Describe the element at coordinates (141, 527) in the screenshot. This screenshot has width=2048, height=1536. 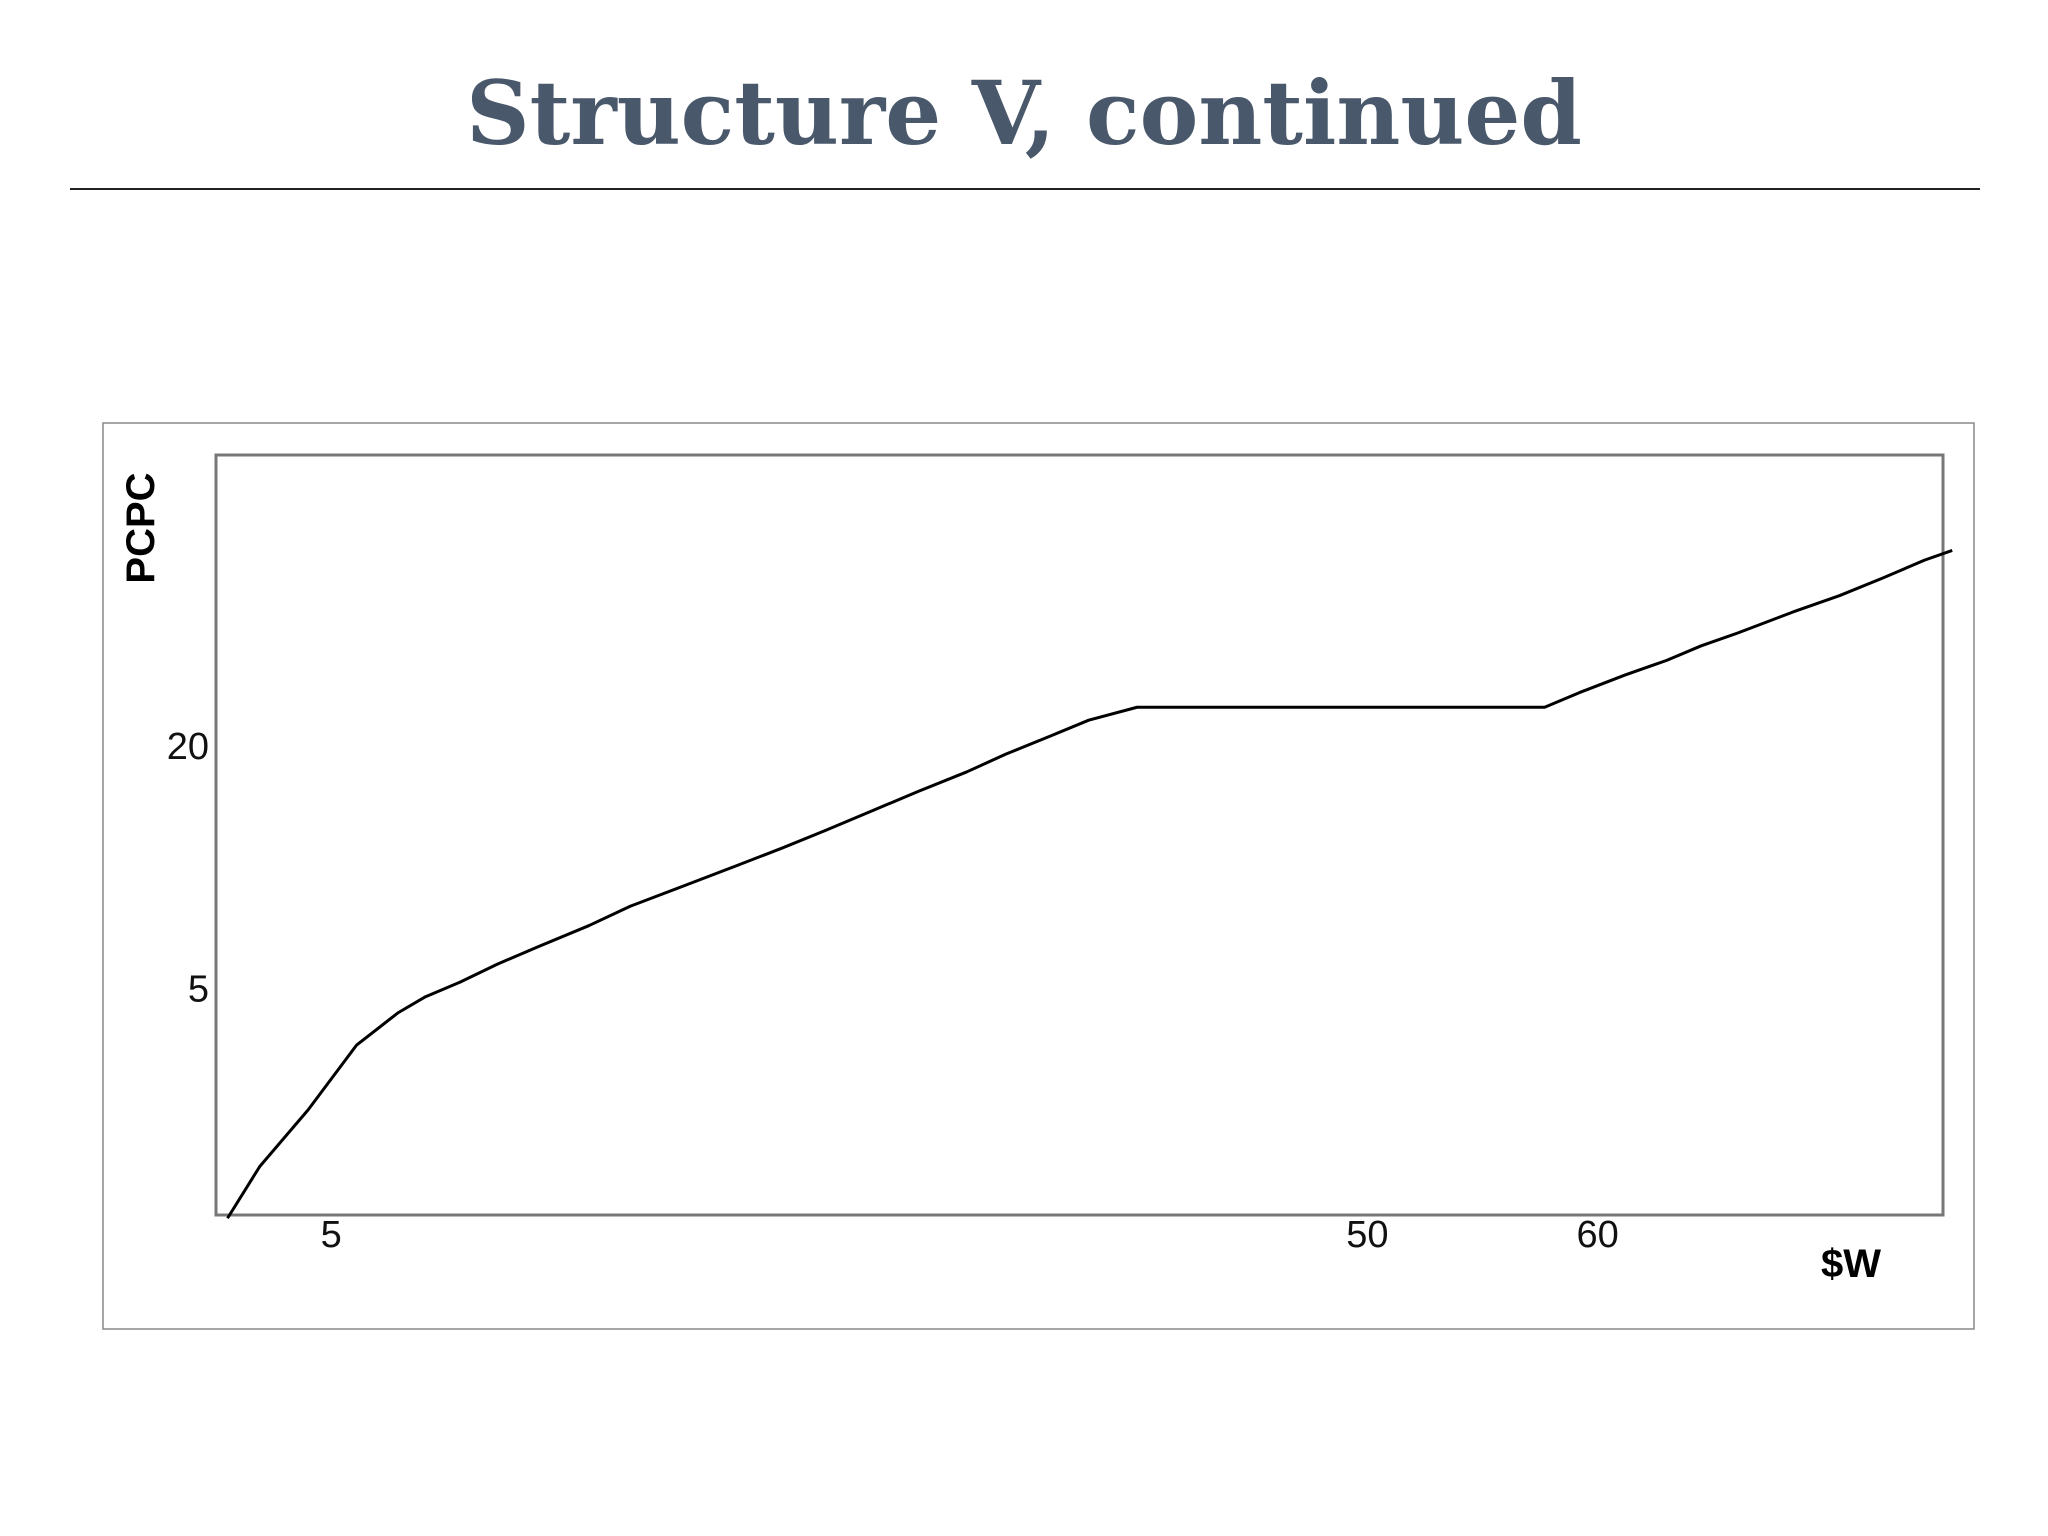
I see `y-axis-title: PCPC` at that location.